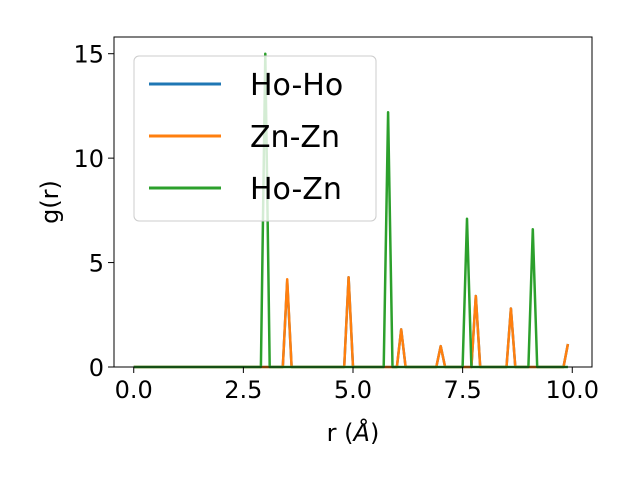 This screenshot has width=640, height=480. What do you see at coordinates (88, 159) in the screenshot?
I see `y-tick-label: 10` at bounding box center [88, 159].